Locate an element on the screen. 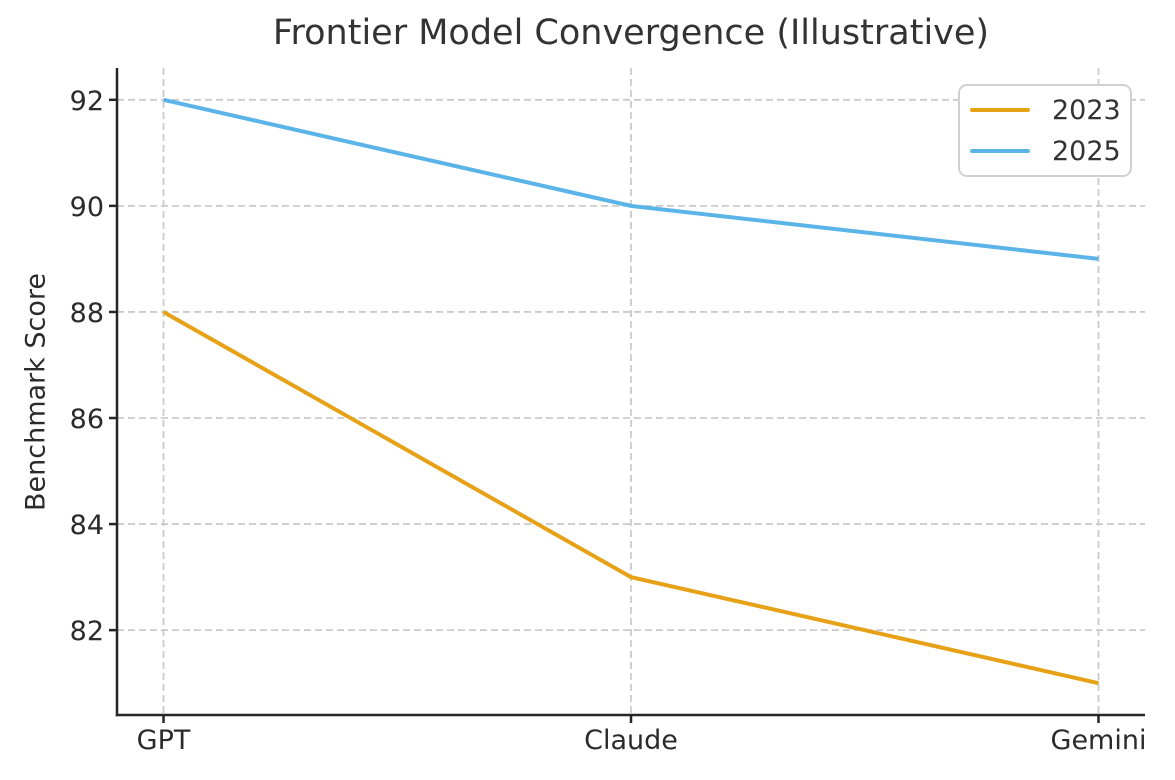  legend-swatch-2023 is located at coordinates (1000, 110).